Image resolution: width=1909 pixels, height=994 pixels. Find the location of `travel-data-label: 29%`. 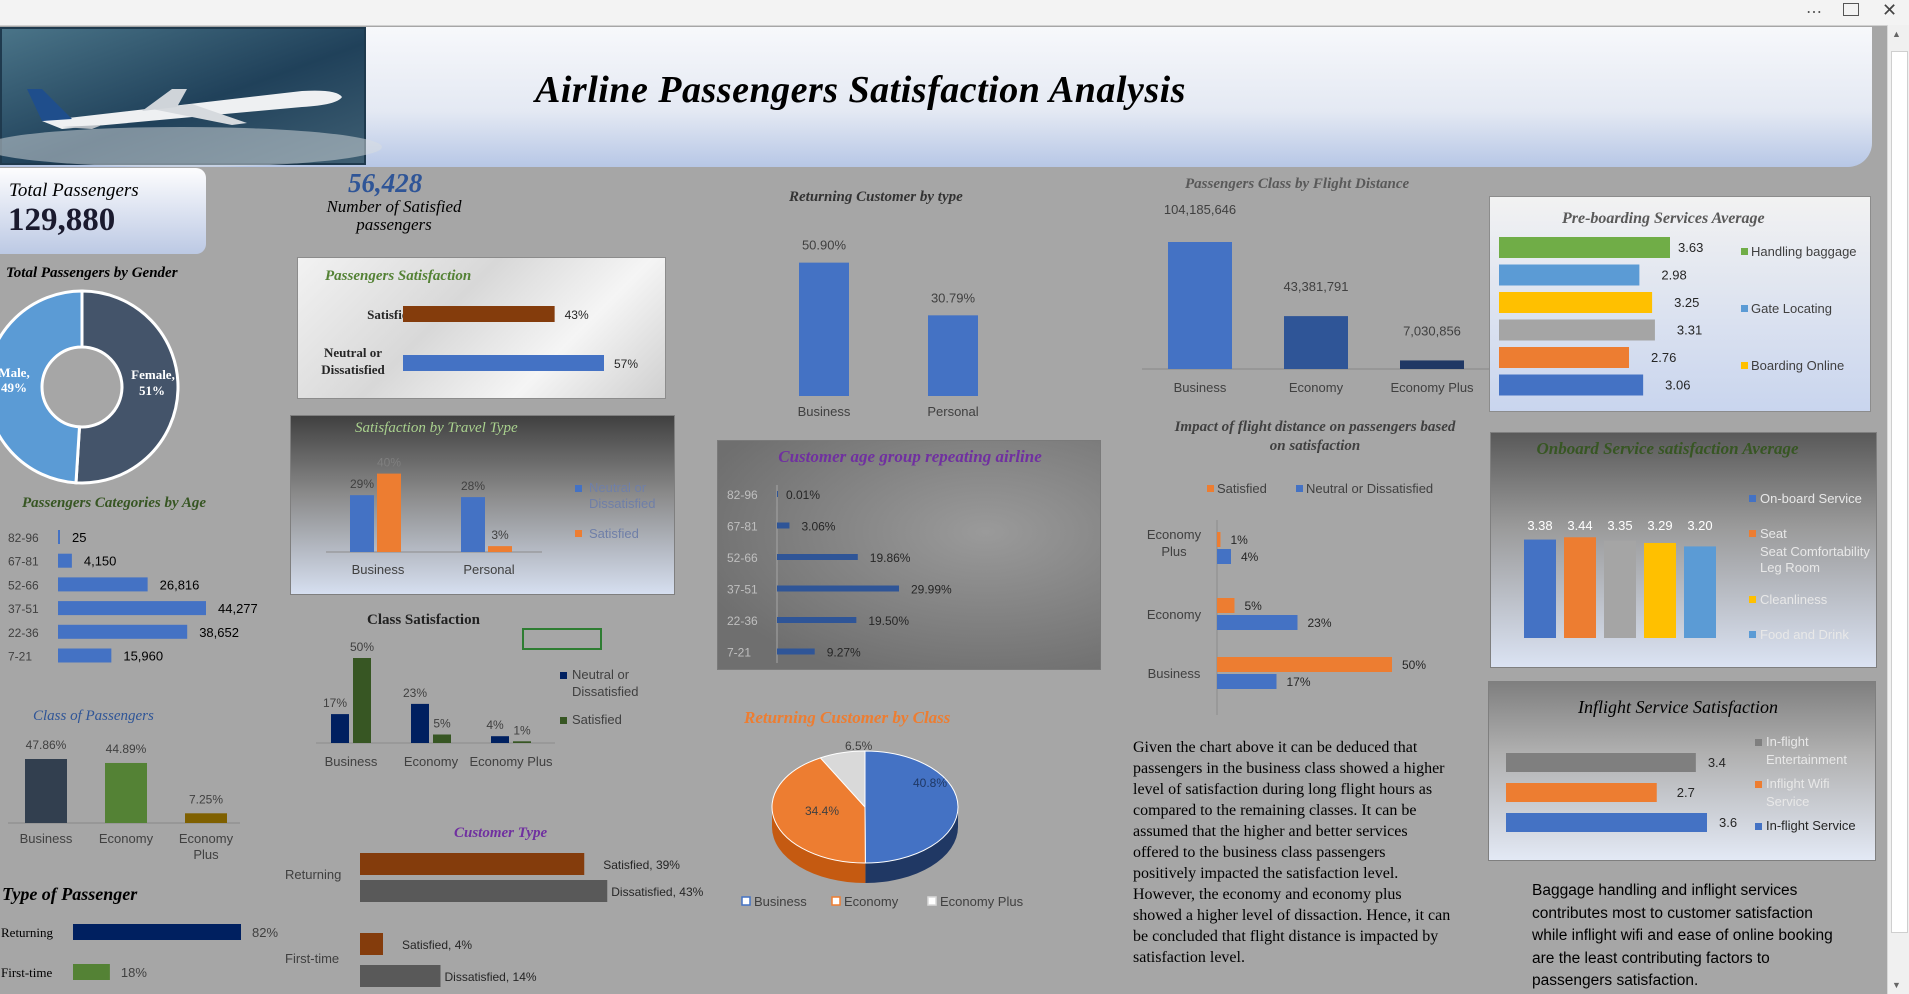

travel-data-label: 29% is located at coordinates (362, 484).